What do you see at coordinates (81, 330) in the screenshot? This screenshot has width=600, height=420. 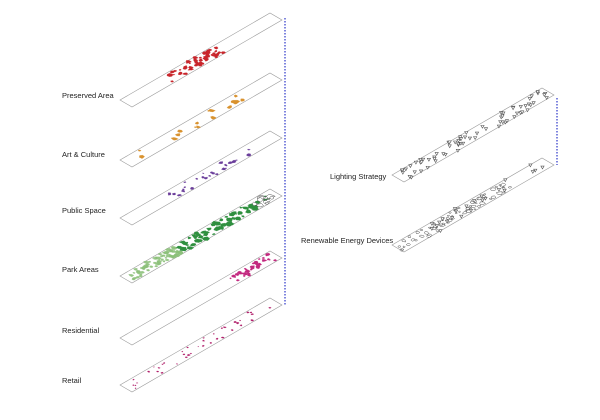 I see `label-residential: Residential` at bounding box center [81, 330].